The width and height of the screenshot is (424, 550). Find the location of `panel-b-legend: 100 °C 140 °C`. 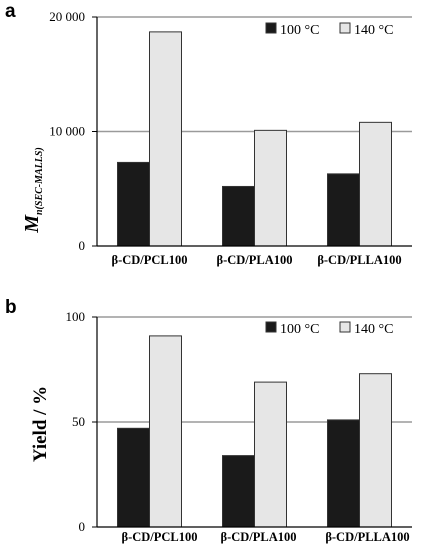

panel-b-legend: 100 °C 140 °C is located at coordinates (329, 329).